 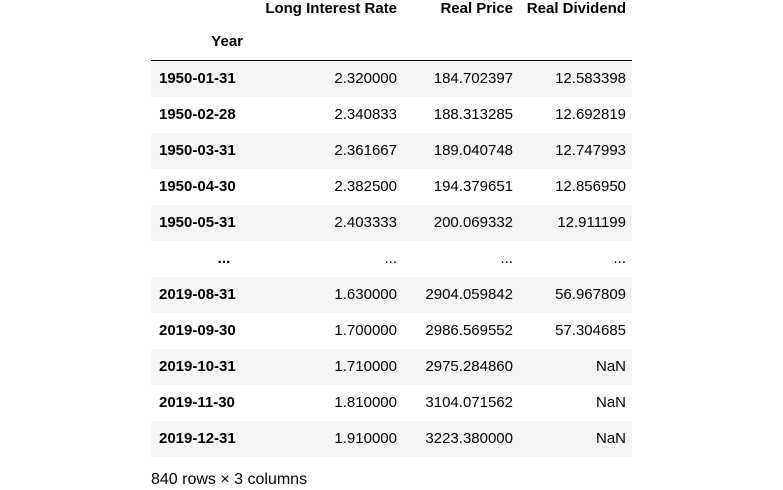 I want to click on table-row: 1950-05-31 2.403333 200.069332 12.911199, so click(x=391, y=222).